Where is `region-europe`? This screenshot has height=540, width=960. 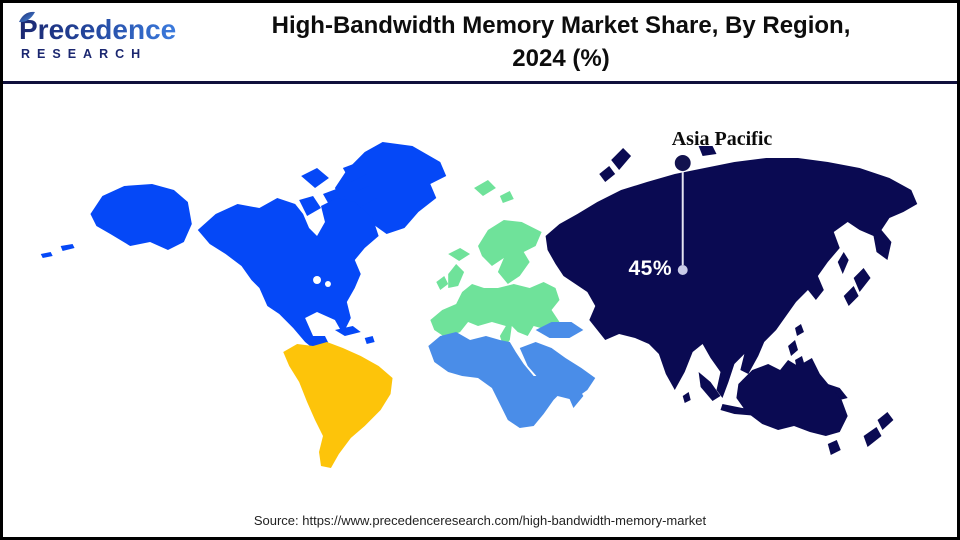 region-europe is located at coordinates (495, 264).